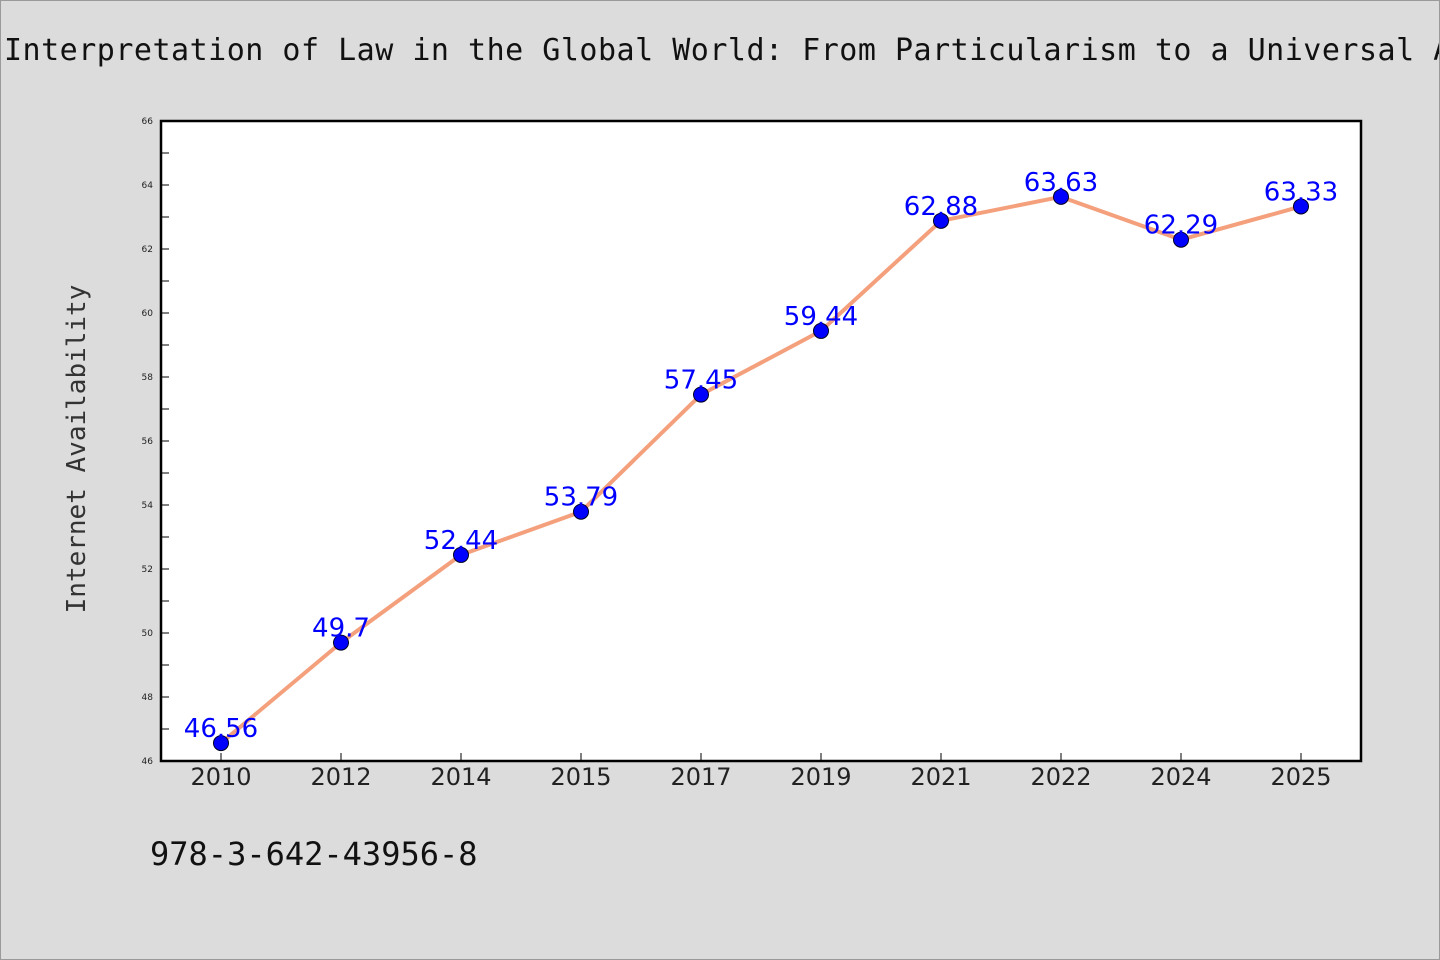  I want to click on data-label: 63.33, so click(1301, 192).